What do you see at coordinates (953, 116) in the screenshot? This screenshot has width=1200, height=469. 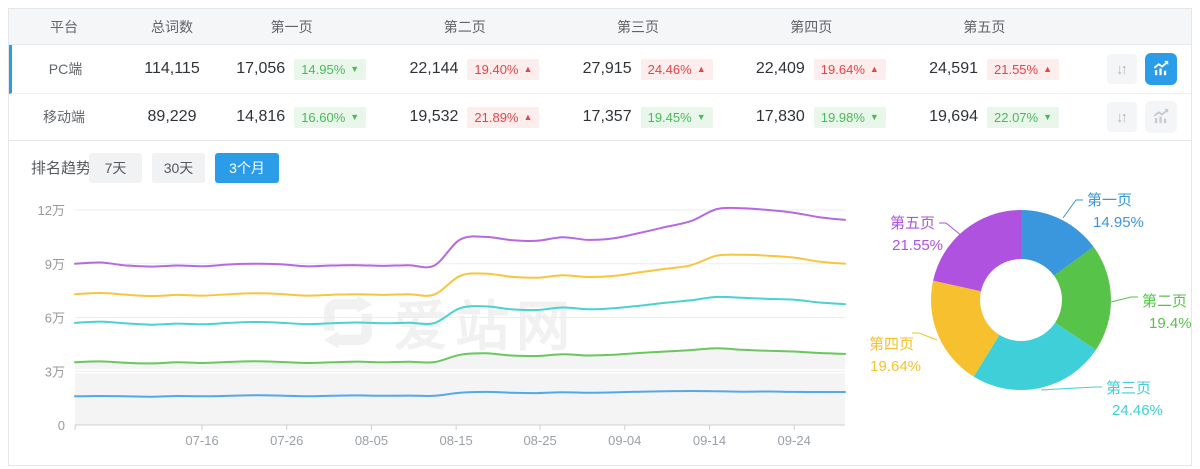 I see `page-count: 19,694` at bounding box center [953, 116].